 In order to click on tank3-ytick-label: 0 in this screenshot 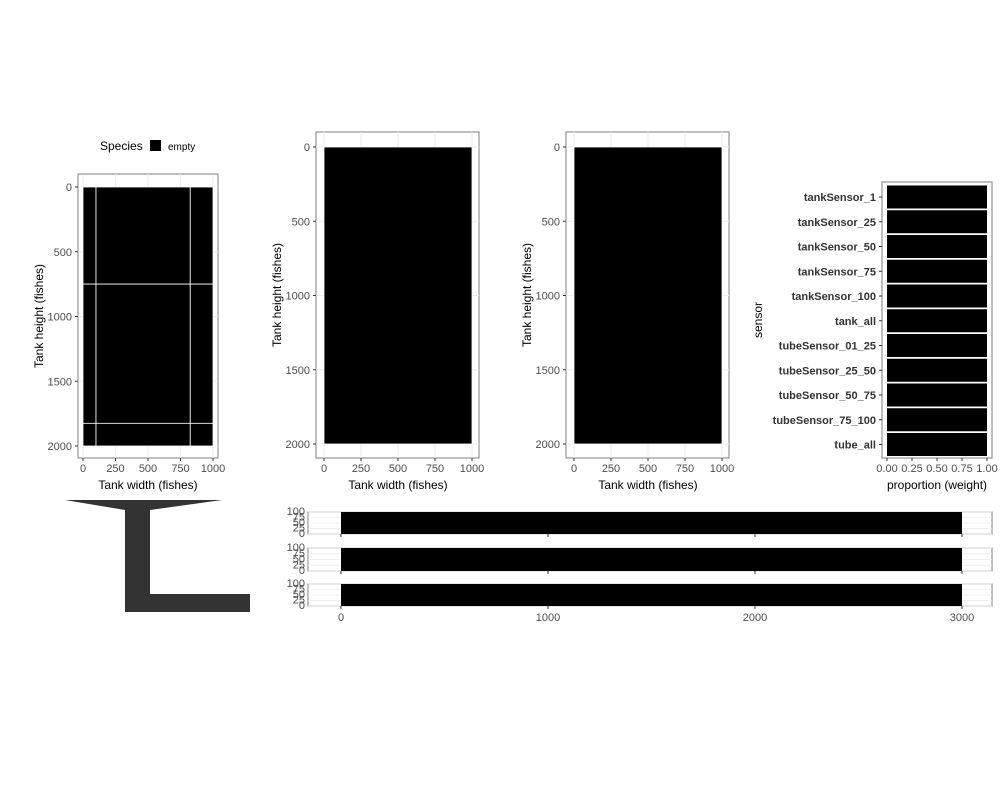, I will do `click(557, 148)`.